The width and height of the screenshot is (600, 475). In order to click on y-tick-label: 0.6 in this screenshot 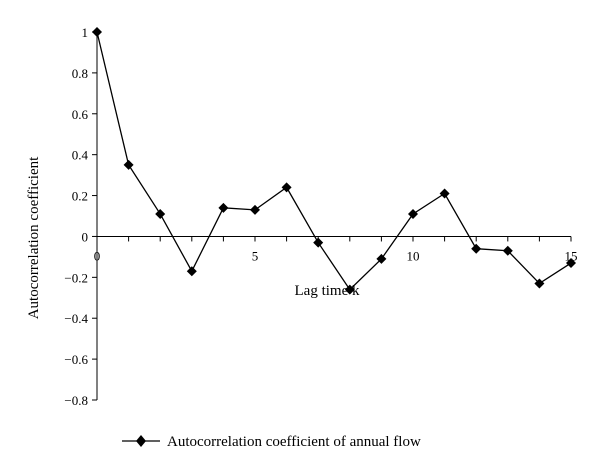, I will do `click(80, 114)`.